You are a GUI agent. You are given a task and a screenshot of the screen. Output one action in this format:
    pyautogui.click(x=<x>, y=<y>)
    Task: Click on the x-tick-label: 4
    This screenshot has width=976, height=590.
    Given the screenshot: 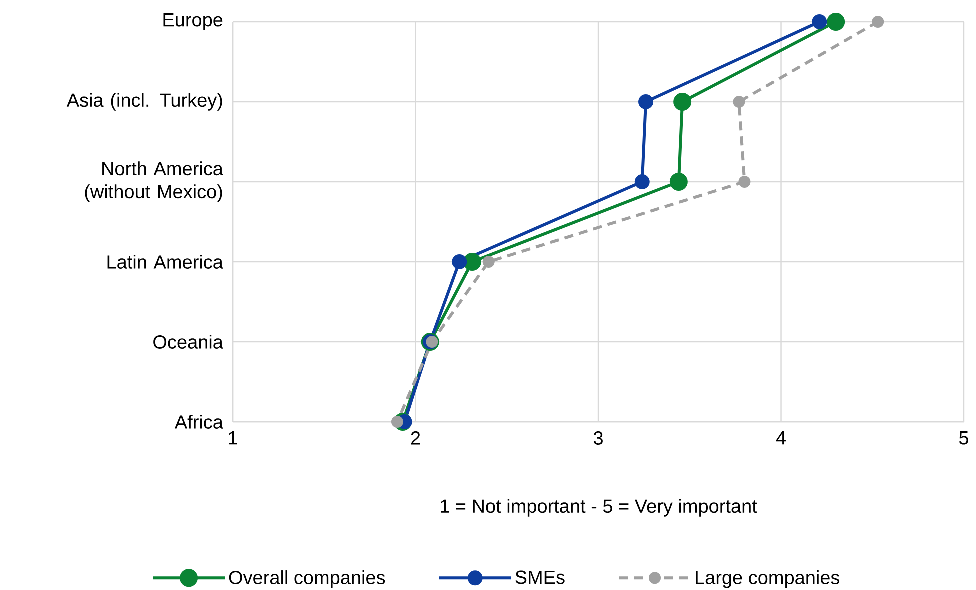 What is the action you would take?
    pyautogui.click(x=781, y=438)
    